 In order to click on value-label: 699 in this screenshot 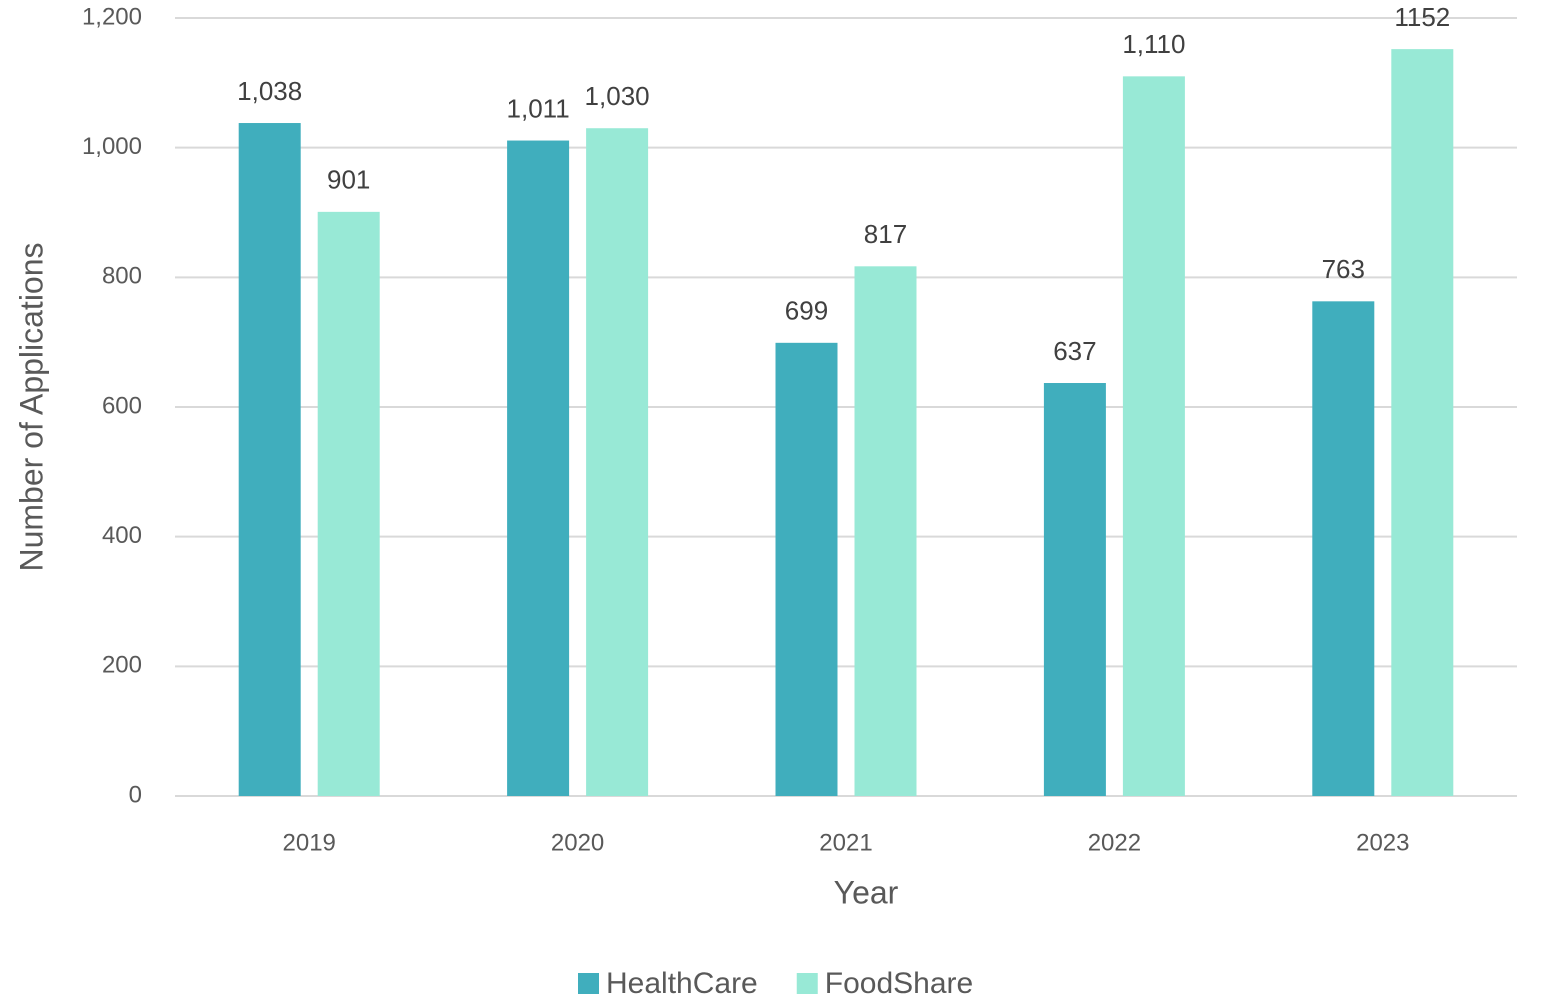, I will do `click(806, 311)`.